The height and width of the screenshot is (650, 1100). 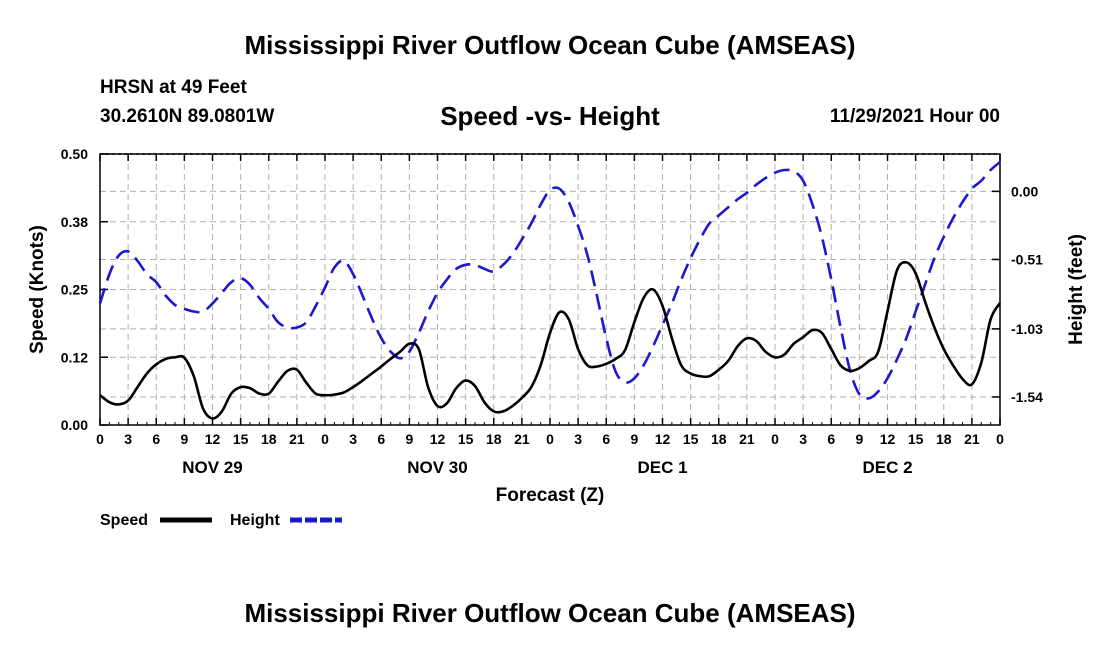 I want to click on y-tick-label: 0.12, so click(x=74, y=357).